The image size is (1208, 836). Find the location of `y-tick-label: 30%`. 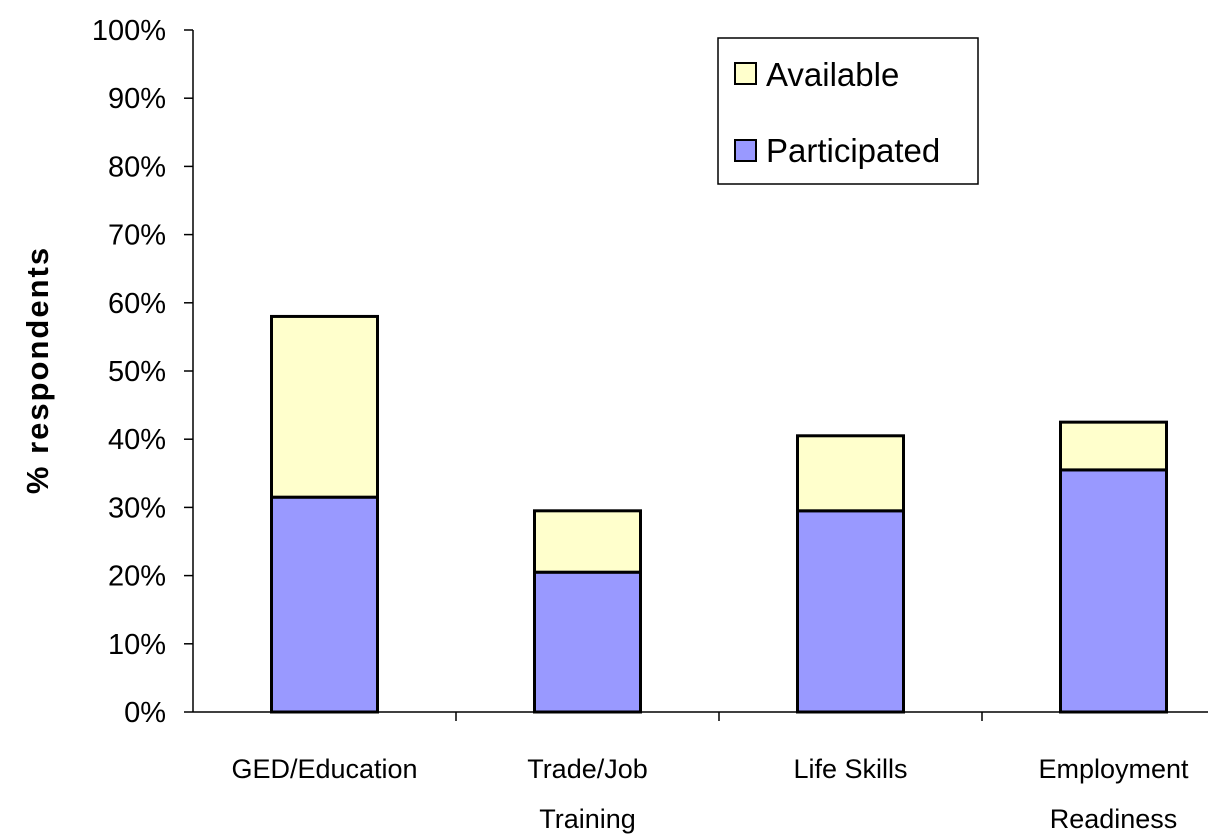

y-tick-label: 30% is located at coordinates (137, 508).